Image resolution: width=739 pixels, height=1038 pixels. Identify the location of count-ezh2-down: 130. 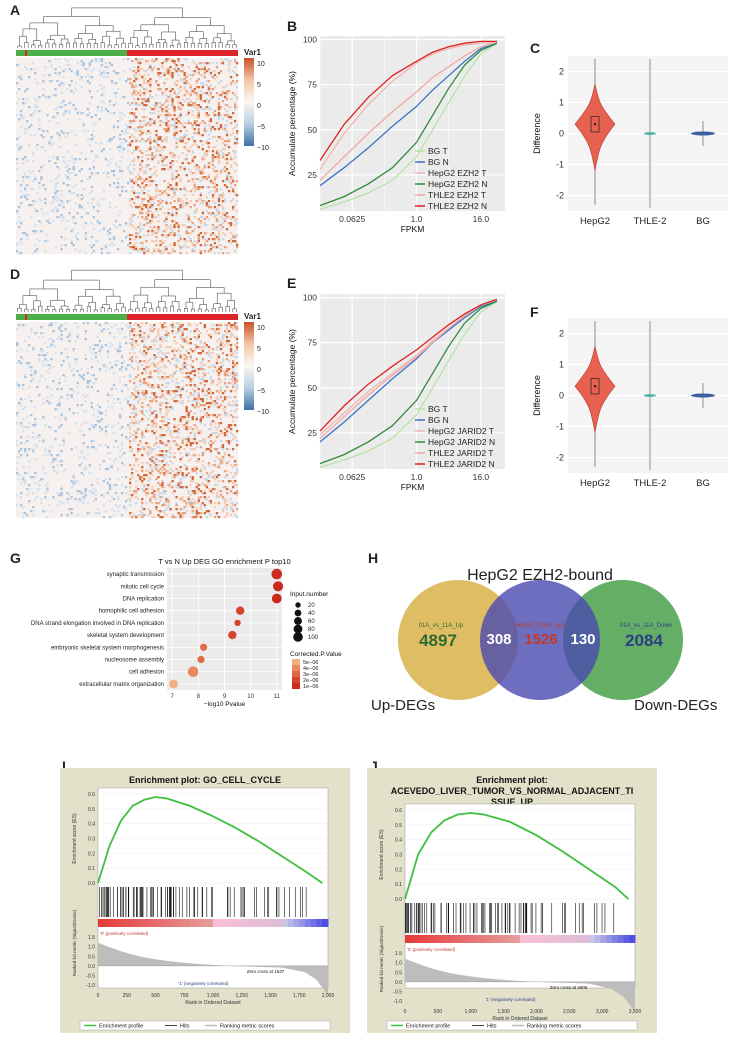
(582, 639).